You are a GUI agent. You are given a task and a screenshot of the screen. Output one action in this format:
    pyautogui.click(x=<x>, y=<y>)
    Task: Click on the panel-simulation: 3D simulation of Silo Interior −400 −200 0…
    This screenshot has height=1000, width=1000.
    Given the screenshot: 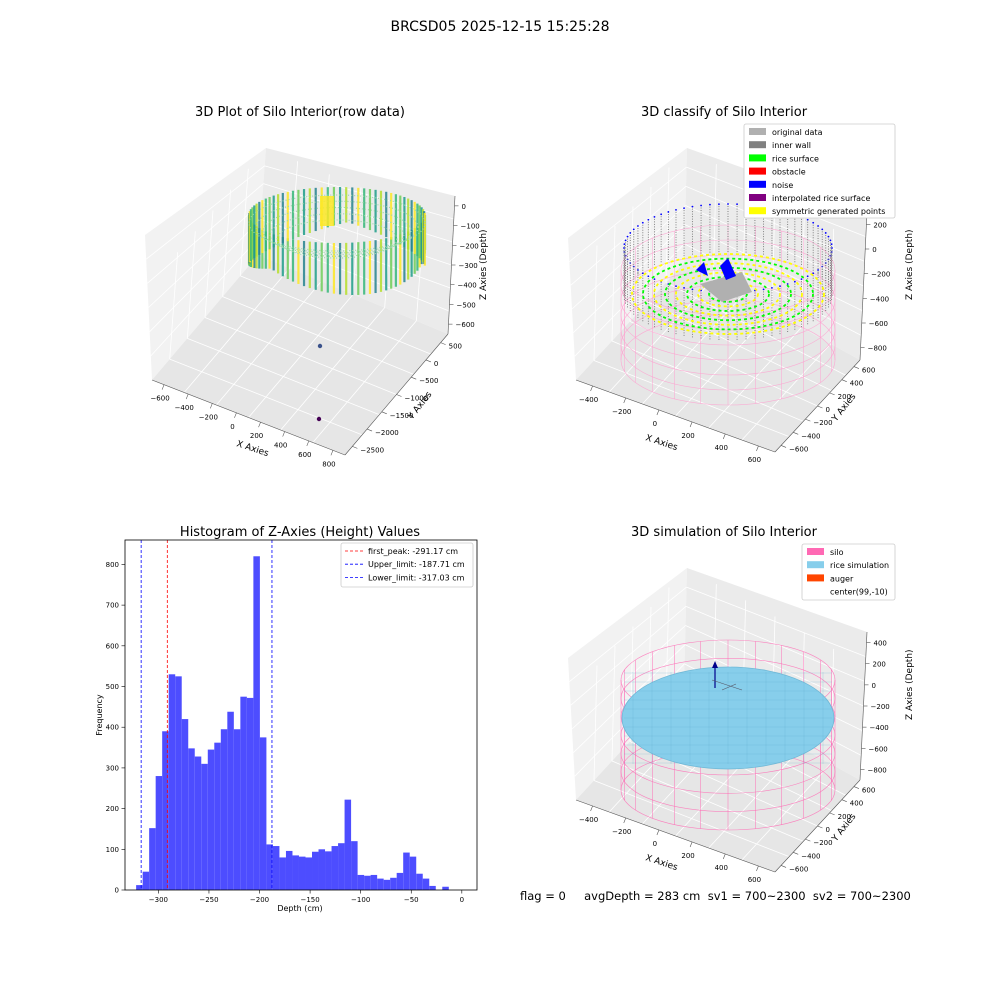 What is the action you would take?
    pyautogui.click(x=717, y=714)
    